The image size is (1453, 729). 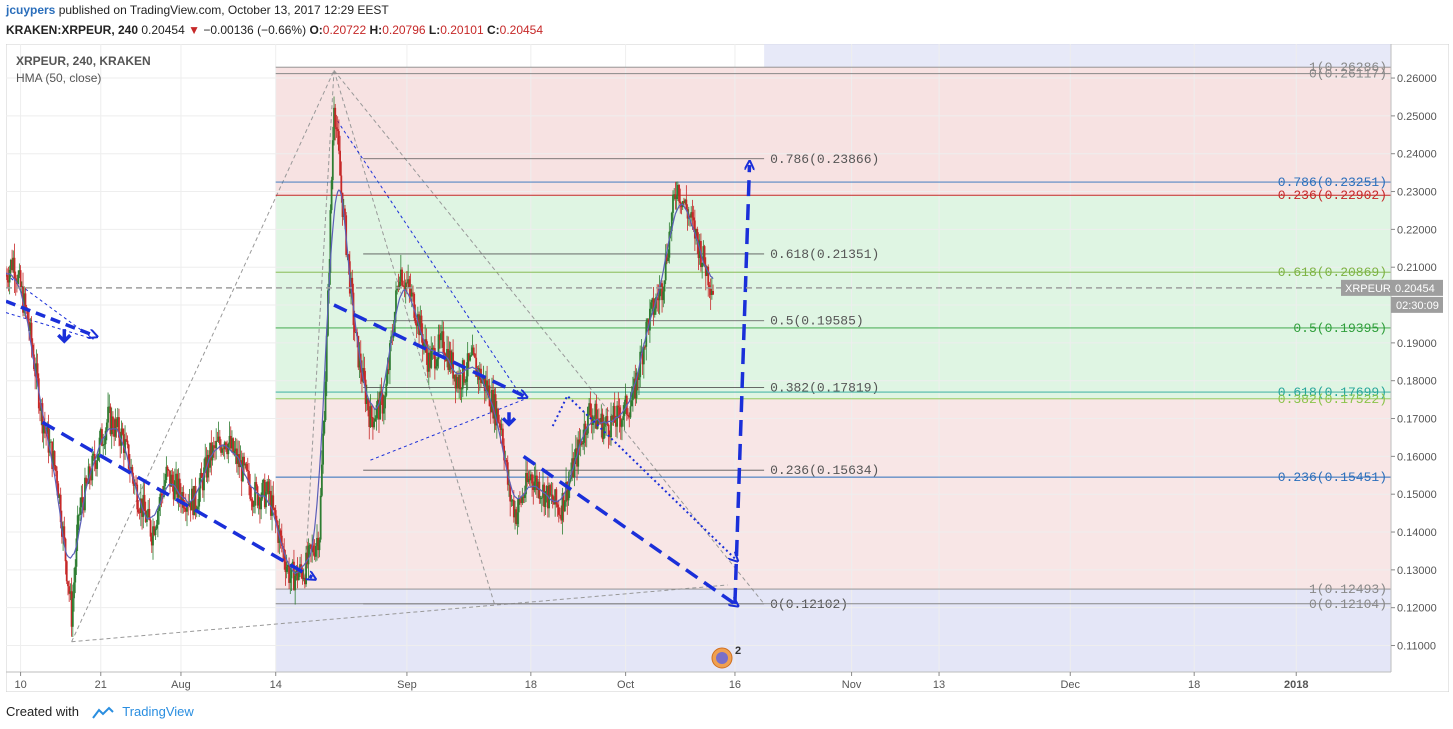 What do you see at coordinates (1417, 193) in the screenshot?
I see `price-tick-label: 0.23000` at bounding box center [1417, 193].